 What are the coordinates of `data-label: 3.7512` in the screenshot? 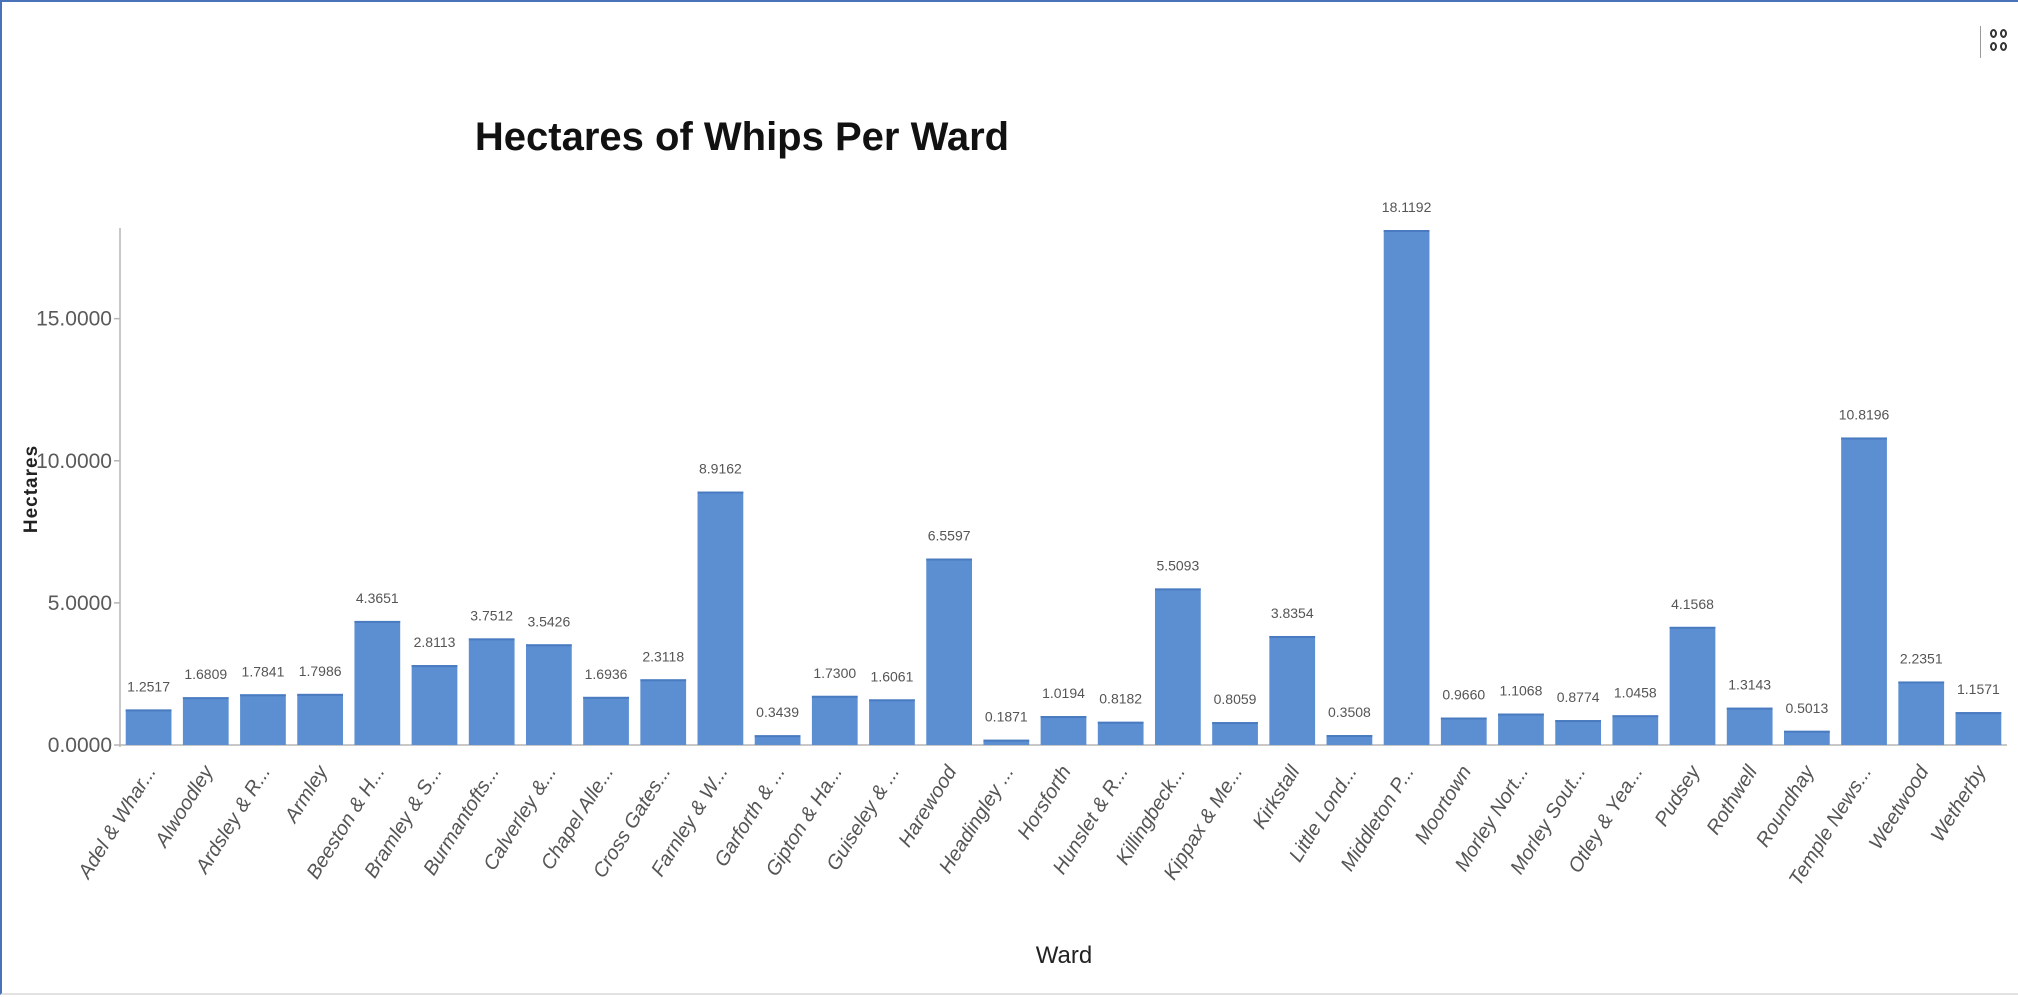 It's located at (491, 615).